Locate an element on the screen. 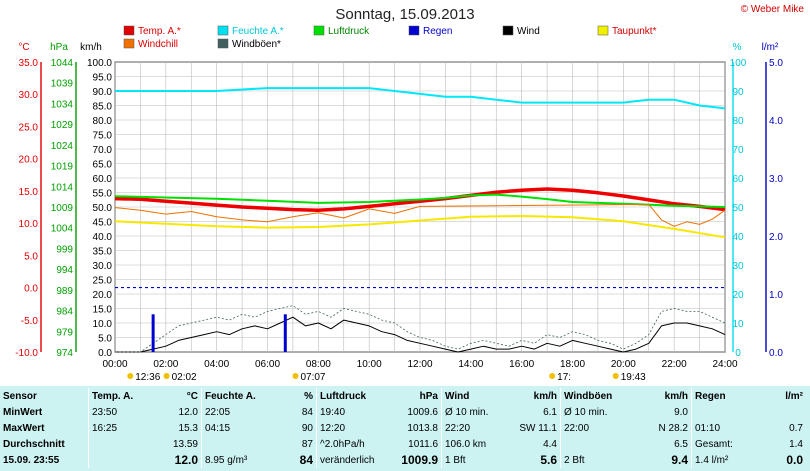  legend-label: Windböen* is located at coordinates (256, 44).